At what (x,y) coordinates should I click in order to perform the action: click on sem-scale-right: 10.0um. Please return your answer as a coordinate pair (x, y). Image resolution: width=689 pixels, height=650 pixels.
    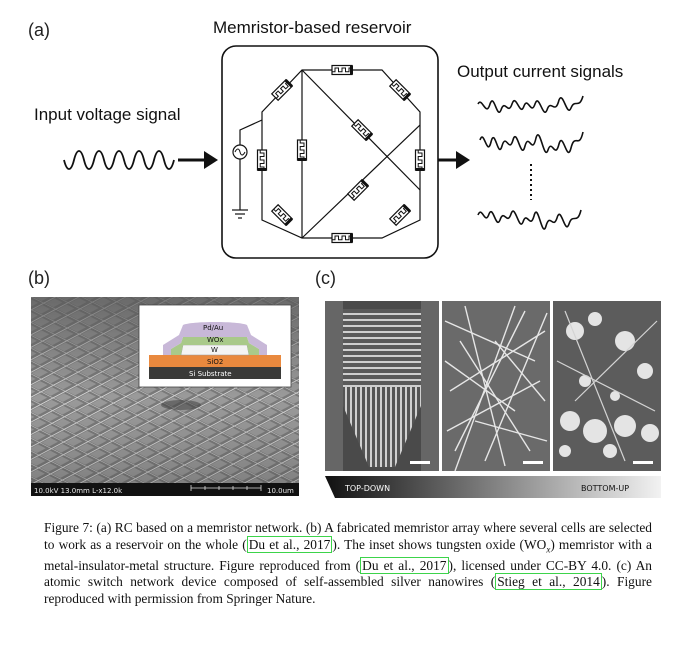
    Looking at the image, I should click on (280, 491).